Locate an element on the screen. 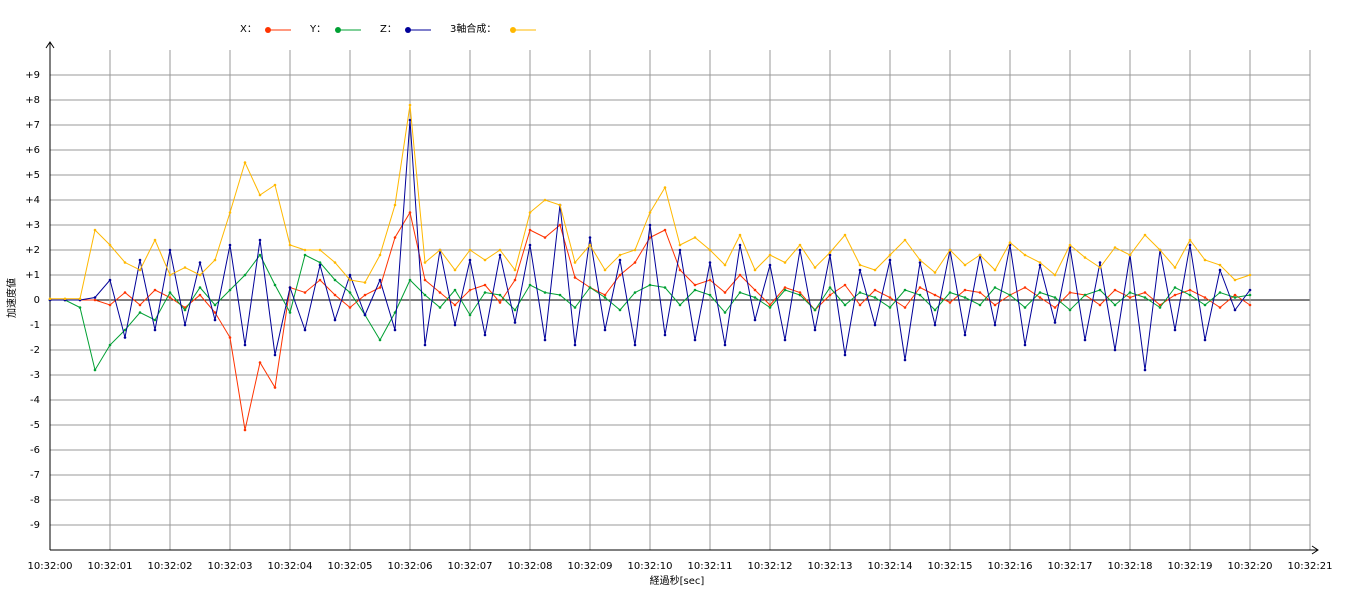  y-tick-label: -5 is located at coordinates (35, 425).